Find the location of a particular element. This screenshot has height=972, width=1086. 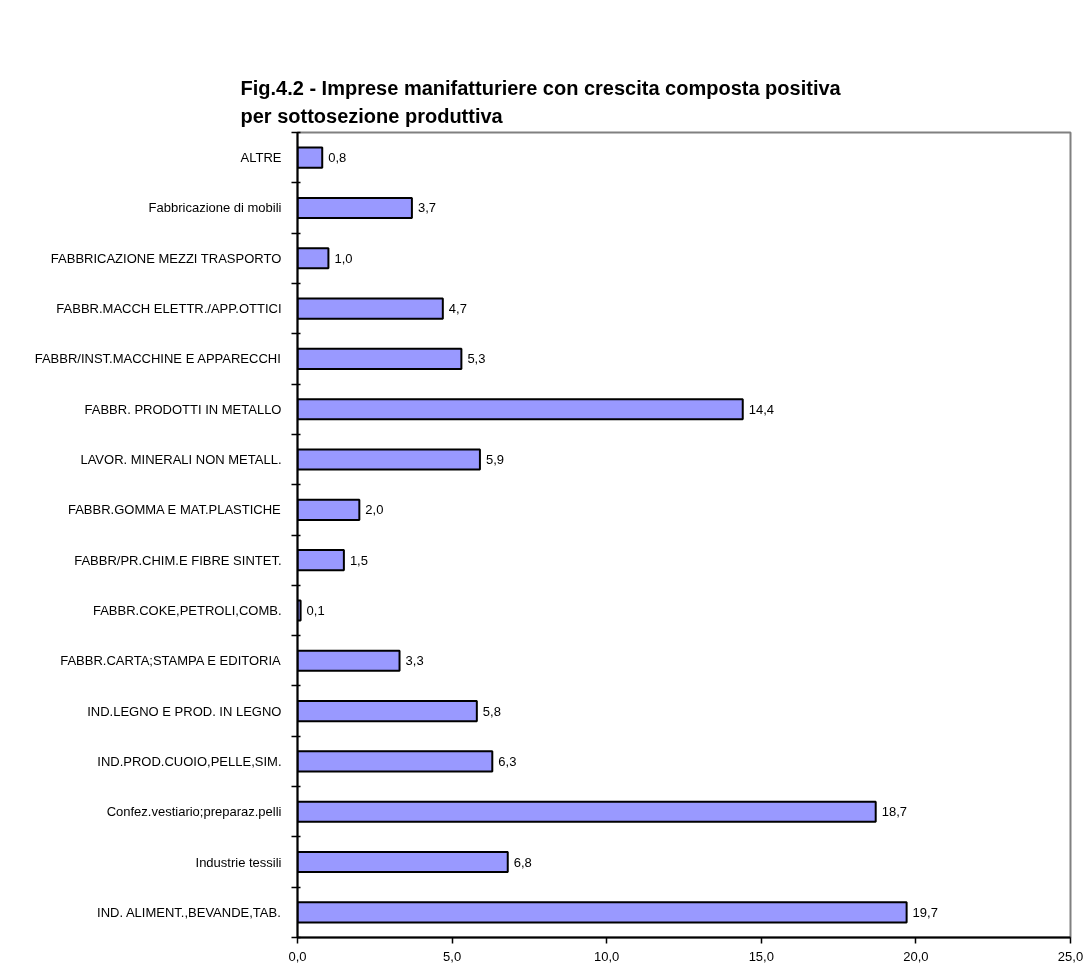

data-label: 5,8 is located at coordinates (491, 711).